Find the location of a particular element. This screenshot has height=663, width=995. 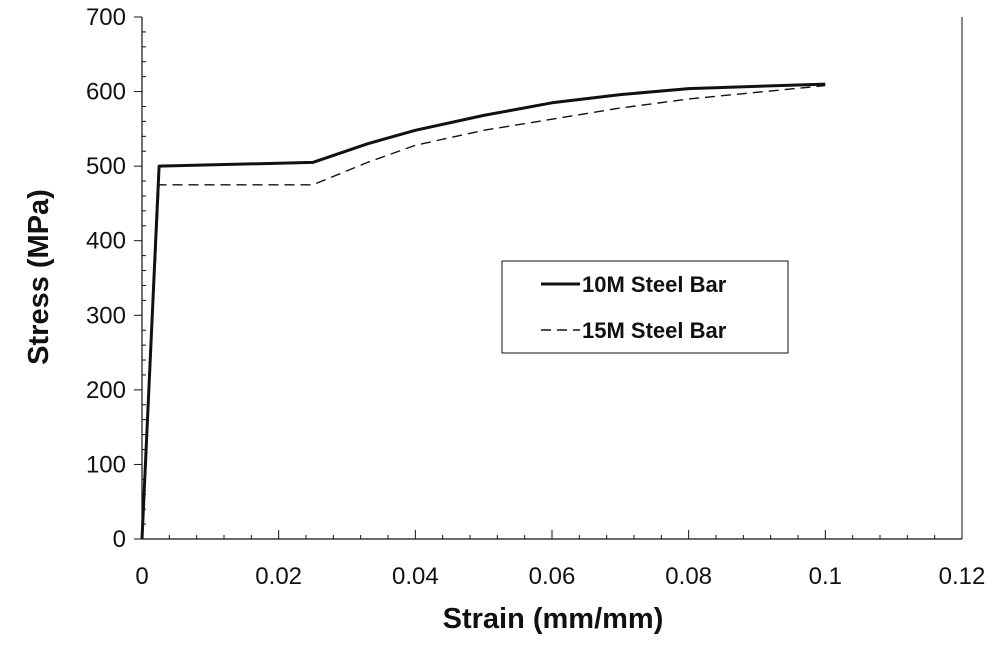

y-tick-label: 100 is located at coordinates (106, 464).